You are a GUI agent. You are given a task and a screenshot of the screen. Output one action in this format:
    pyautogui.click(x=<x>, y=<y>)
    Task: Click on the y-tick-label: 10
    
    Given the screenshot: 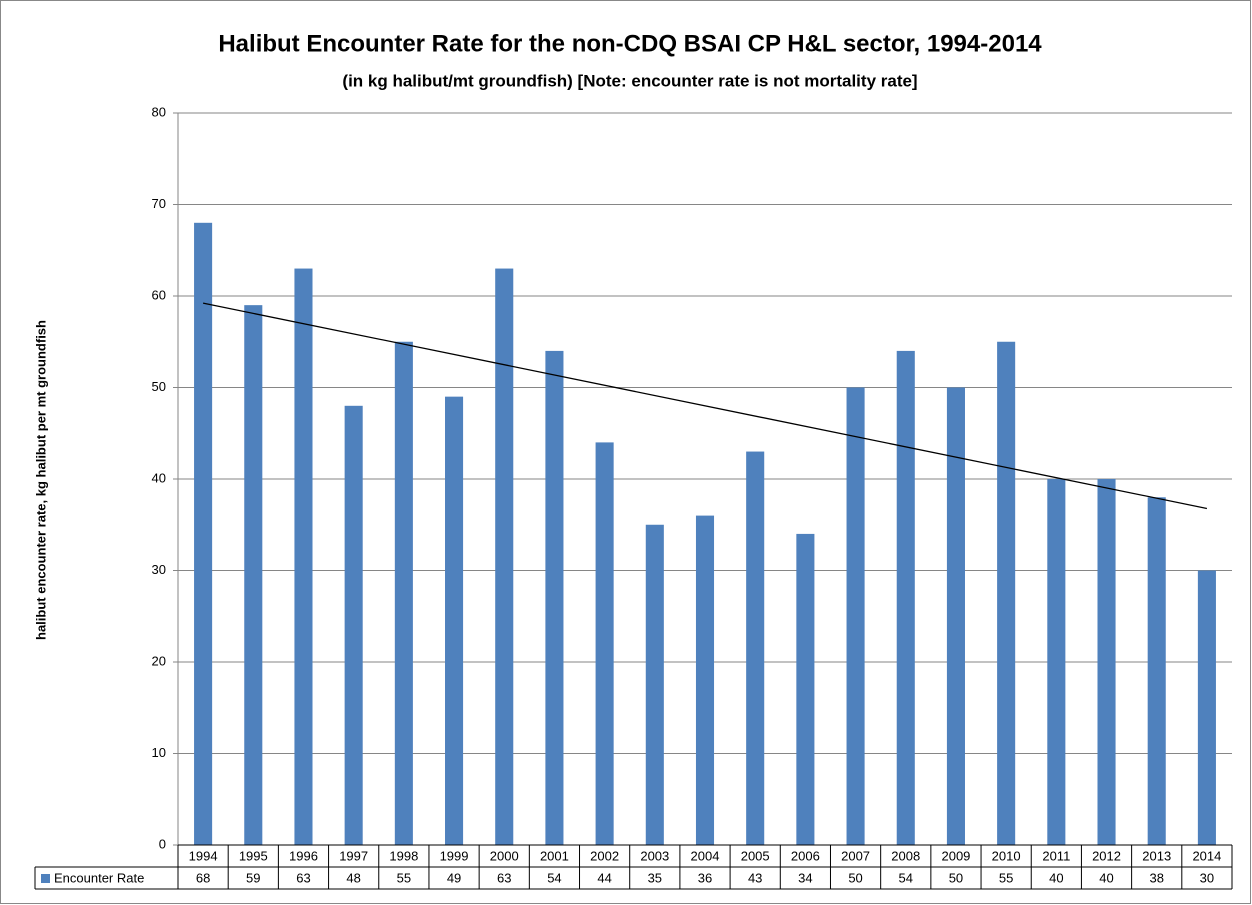 What is the action you would take?
    pyautogui.click(x=159, y=752)
    